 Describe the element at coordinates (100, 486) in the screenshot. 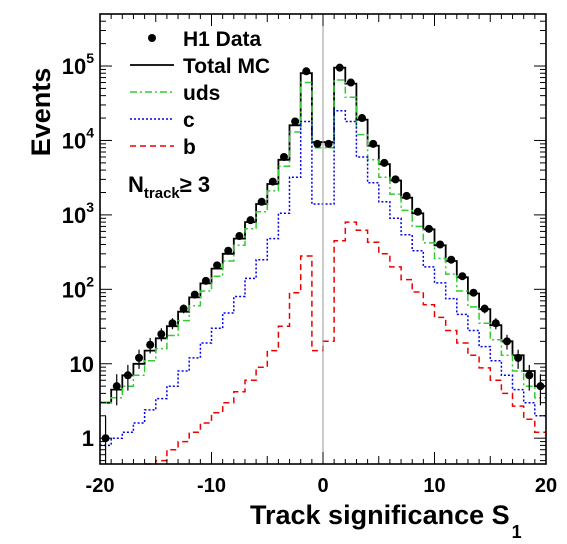

I see `x-tick-label: -20` at that location.